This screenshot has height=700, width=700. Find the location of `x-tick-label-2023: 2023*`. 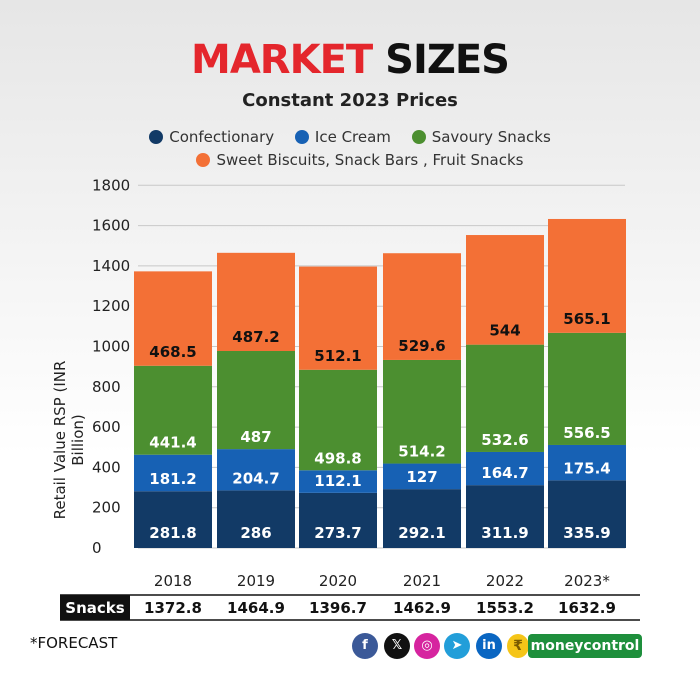

x-tick-label-2023: 2023* is located at coordinates (587, 581).